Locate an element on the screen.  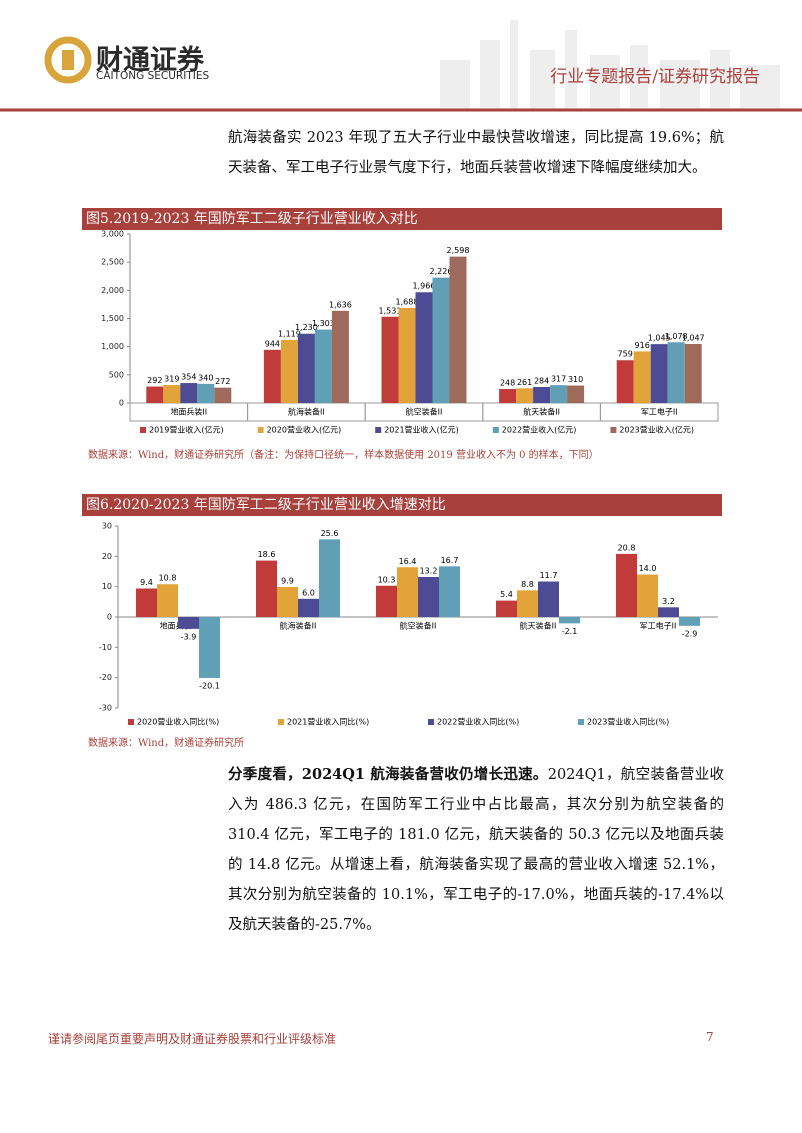
value-label: 16.7 is located at coordinates (450, 560).